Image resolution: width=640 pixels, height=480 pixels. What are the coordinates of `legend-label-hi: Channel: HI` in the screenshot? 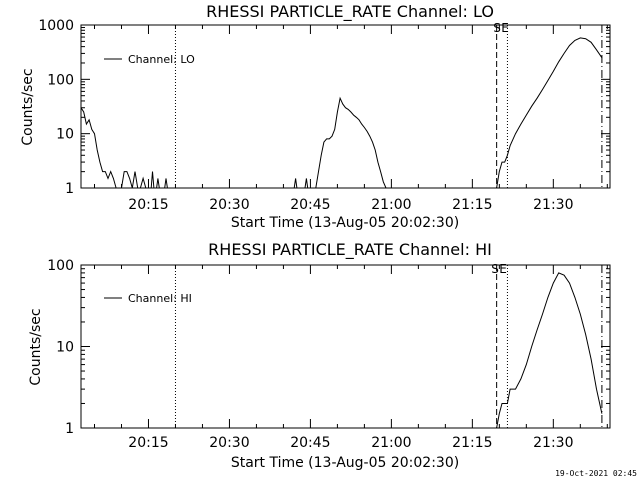 It's located at (160, 298).